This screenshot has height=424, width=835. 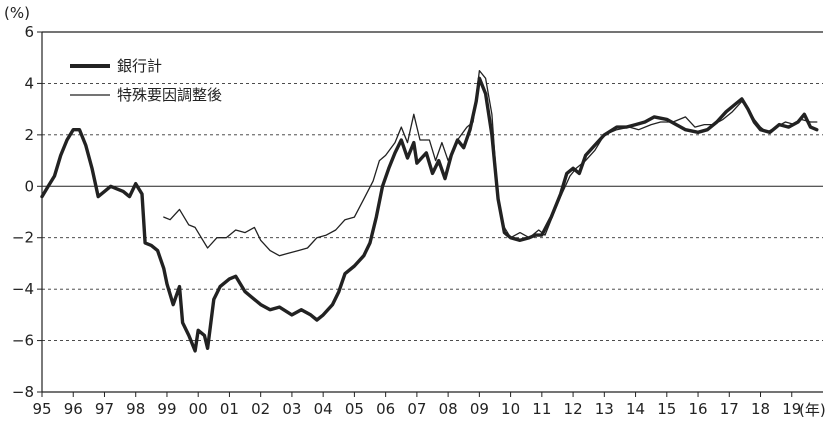 I want to click on y-tick-label: 4, so click(x=29, y=83).